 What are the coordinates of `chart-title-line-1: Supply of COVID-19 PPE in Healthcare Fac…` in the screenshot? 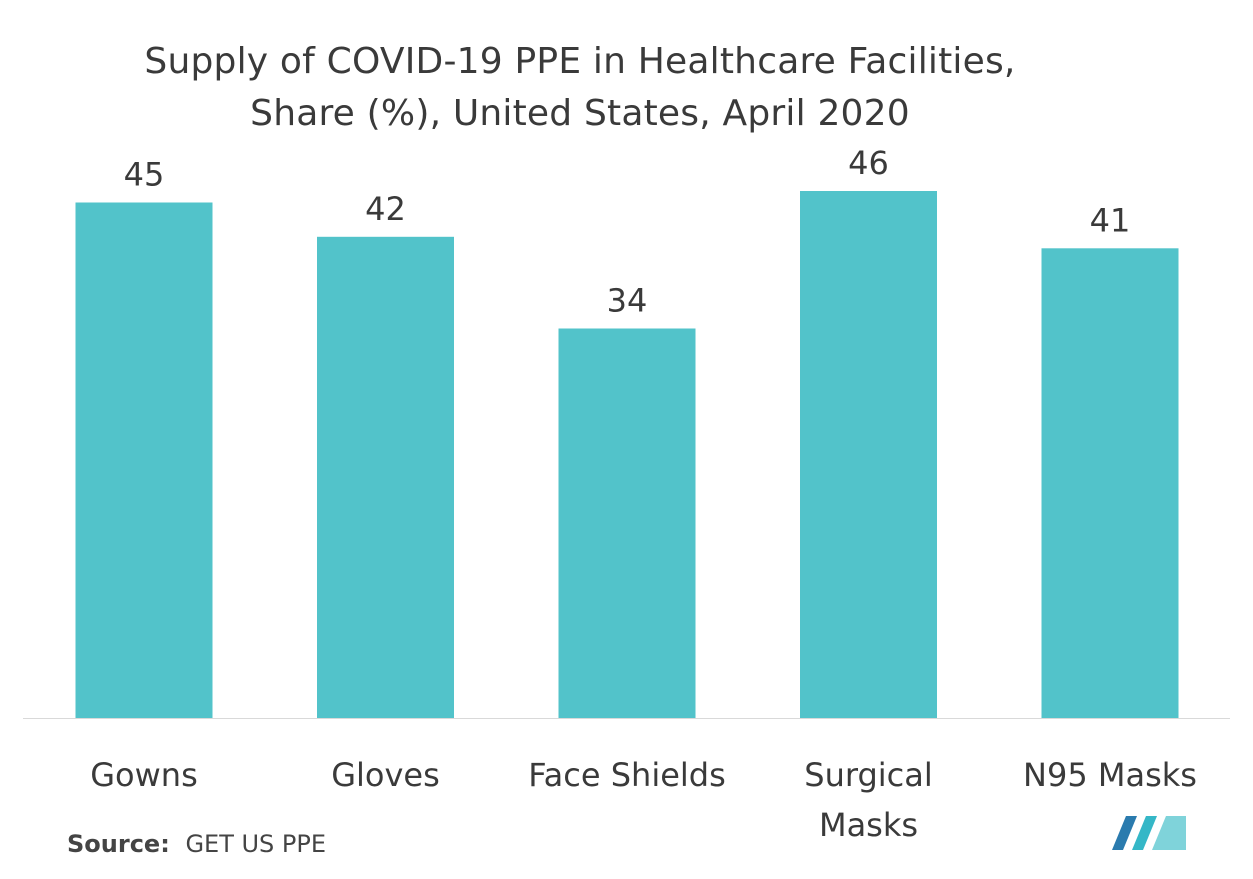 It's located at (580, 61).